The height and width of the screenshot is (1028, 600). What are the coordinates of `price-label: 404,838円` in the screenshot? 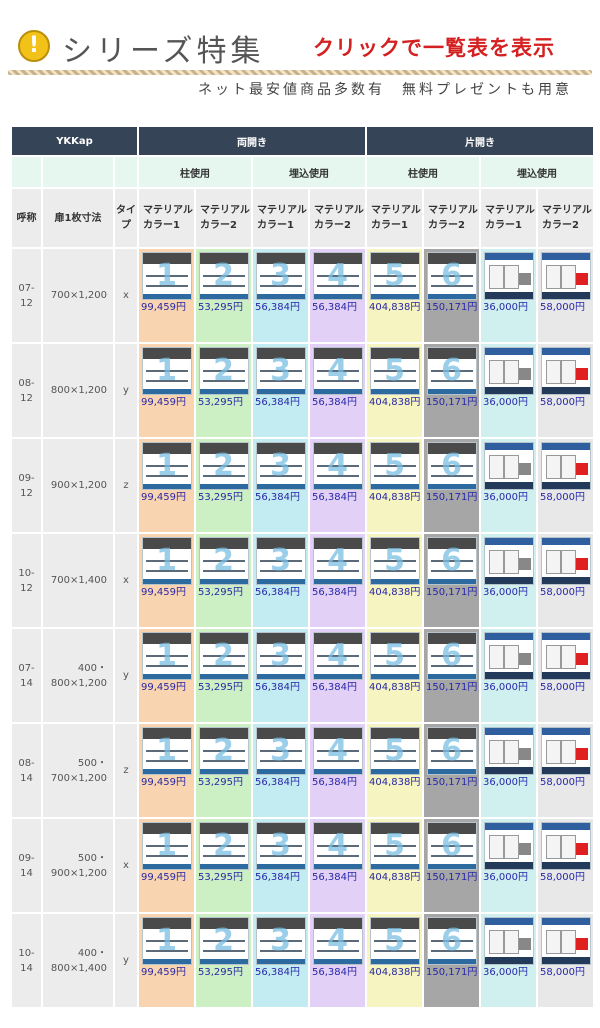 It's located at (395, 592).